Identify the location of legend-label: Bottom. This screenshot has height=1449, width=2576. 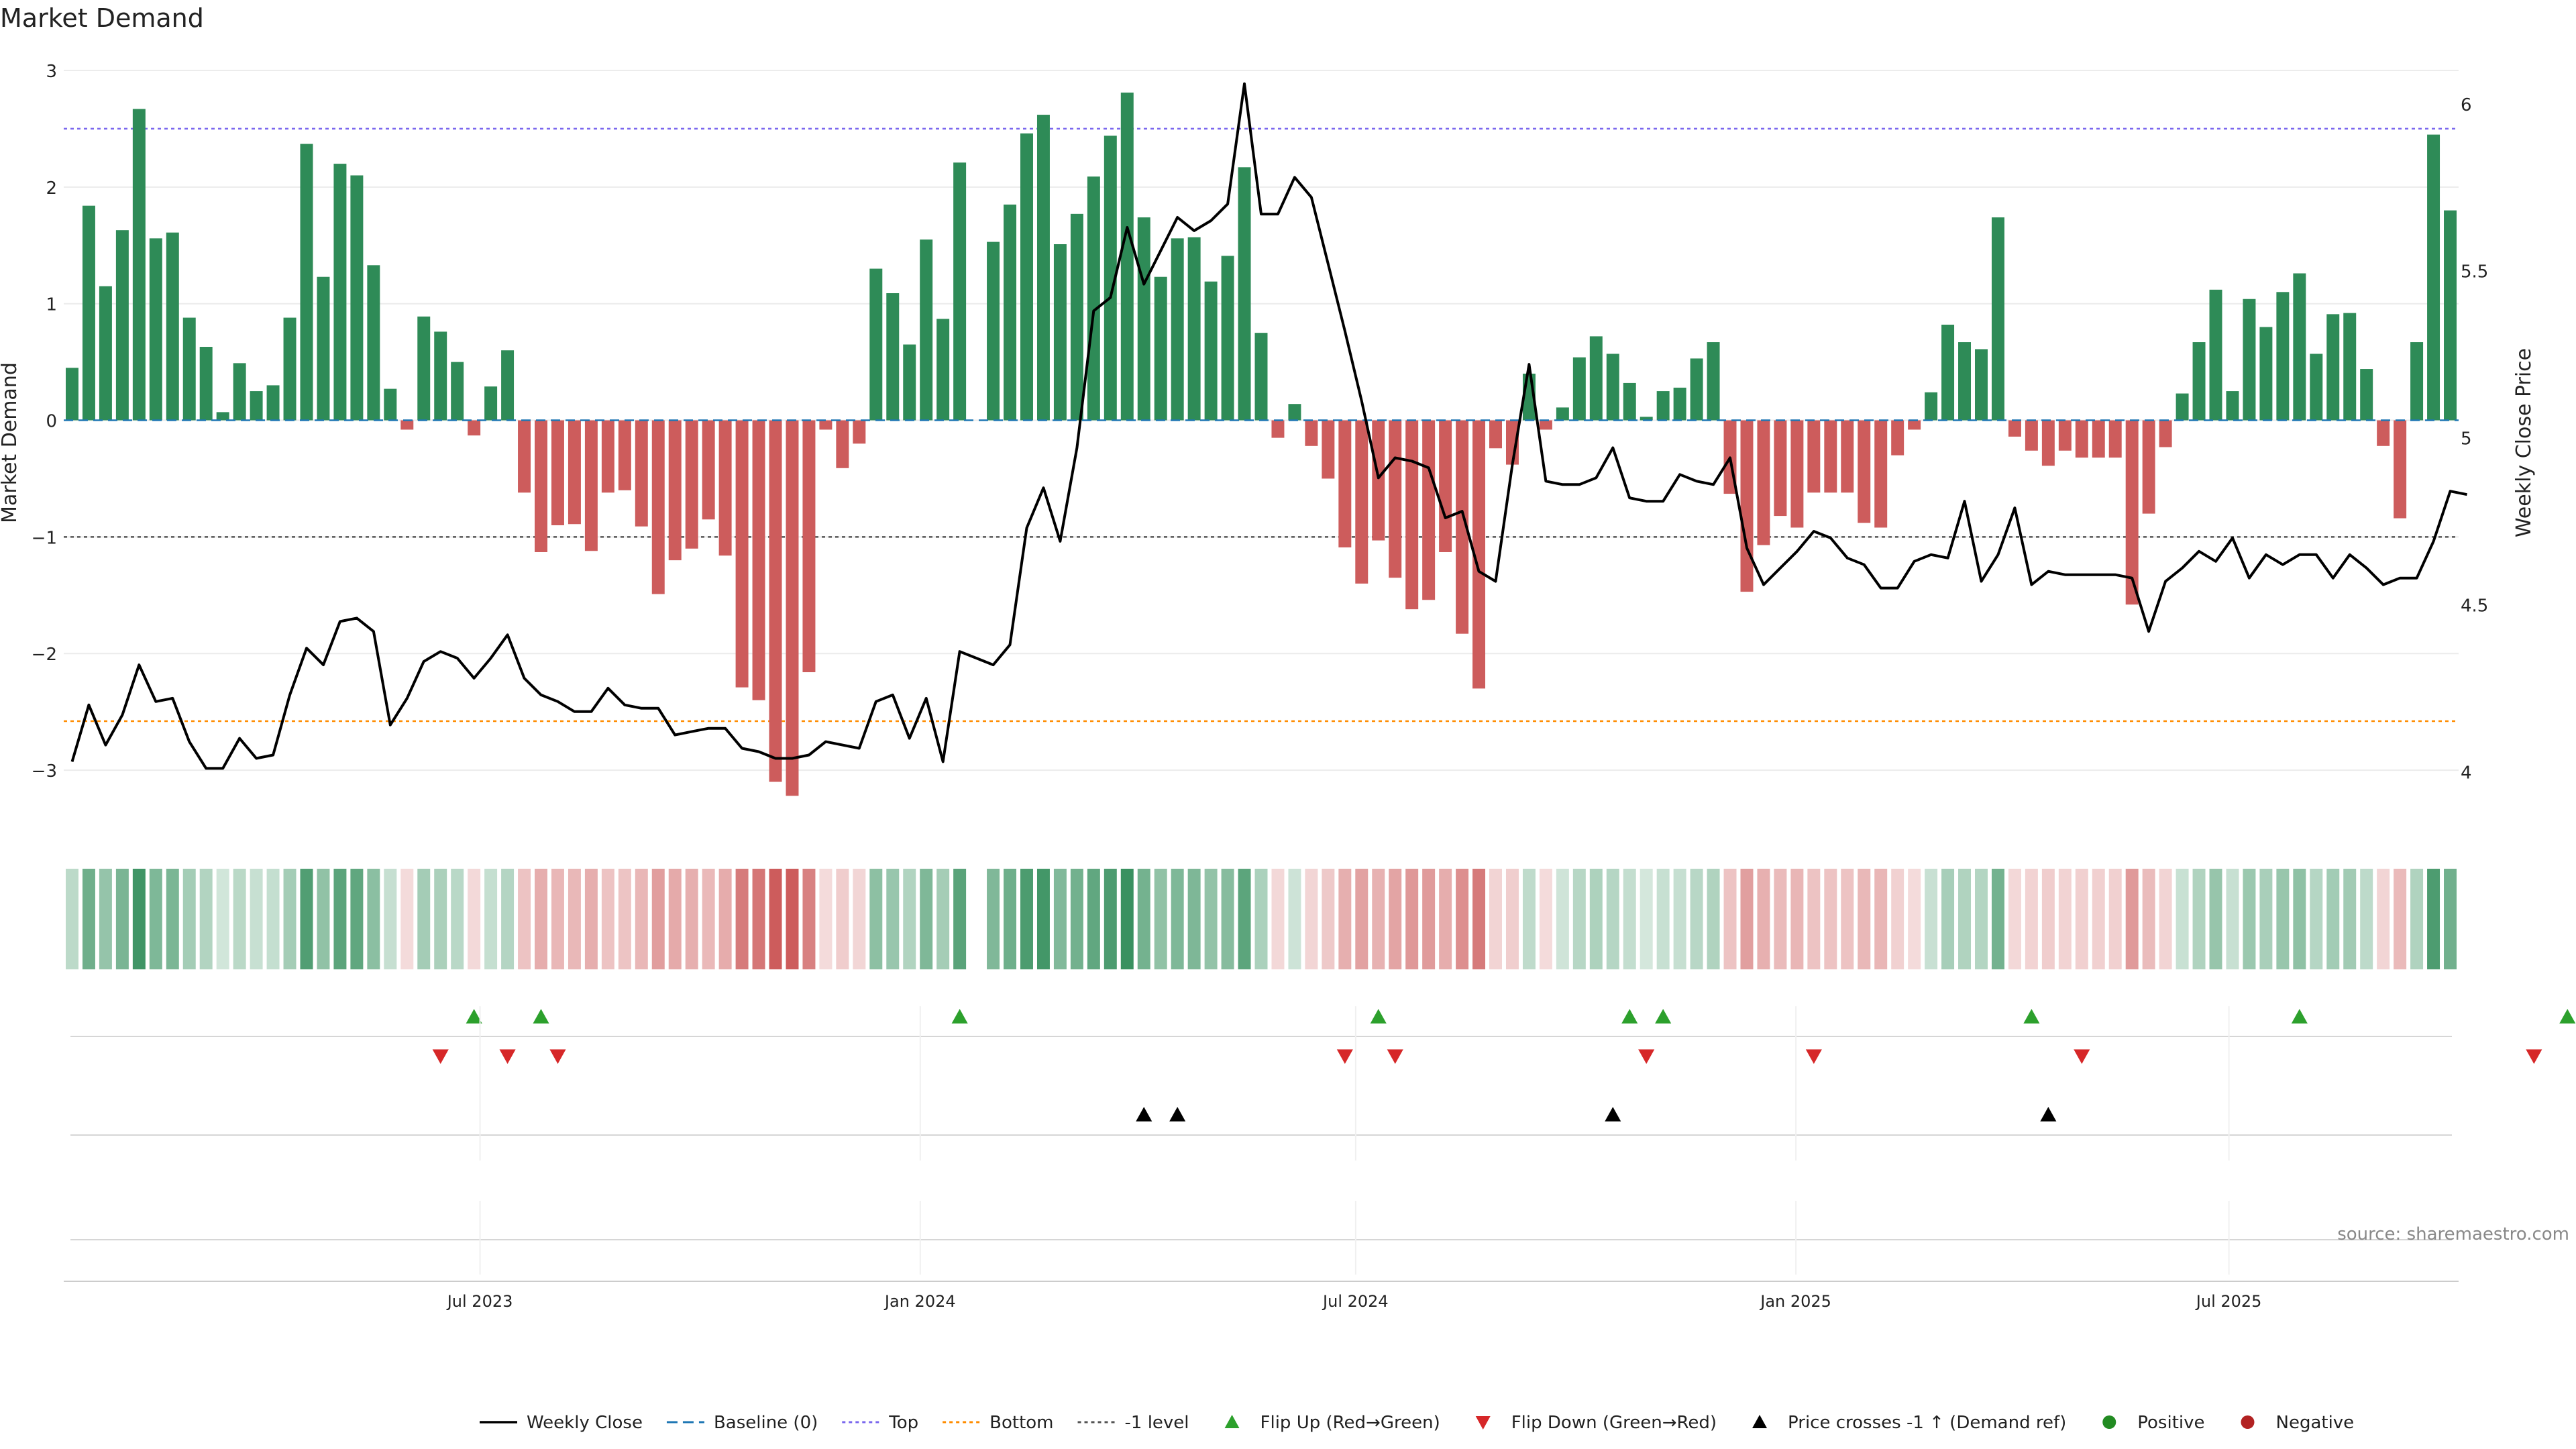
(1021, 1423).